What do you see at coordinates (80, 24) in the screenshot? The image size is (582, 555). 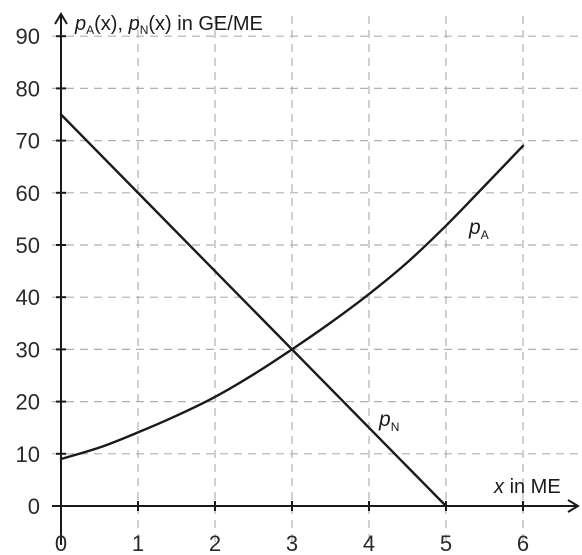 I see `y-title-p1: p` at bounding box center [80, 24].